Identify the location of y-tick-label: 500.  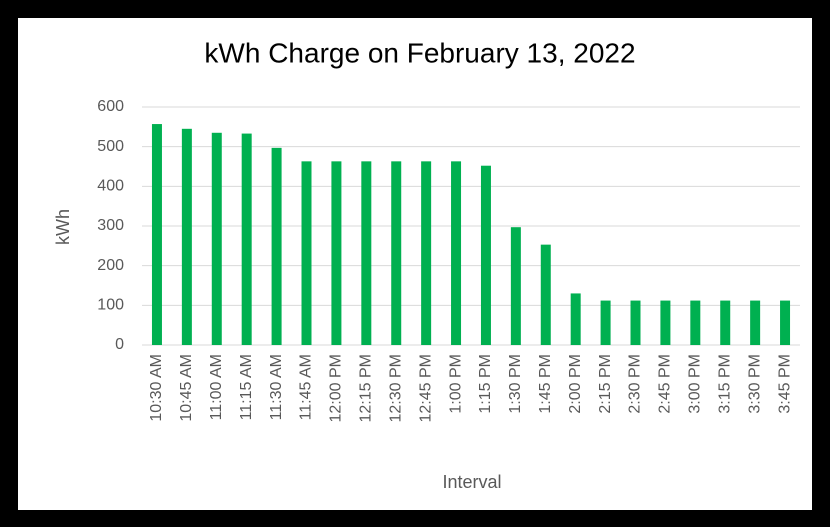
(110, 146).